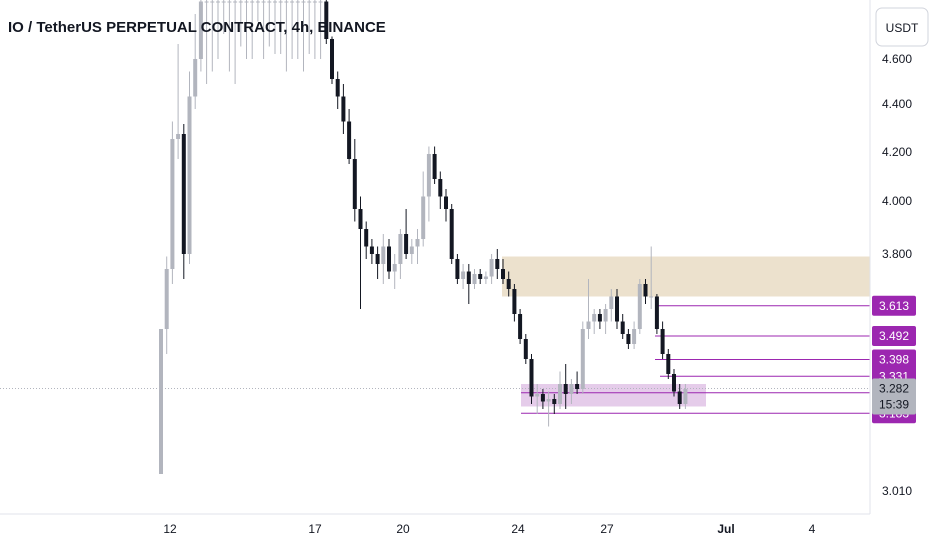 Image resolution: width=932 pixels, height=550 pixels. I want to click on currency-button: USDT, so click(902, 27).